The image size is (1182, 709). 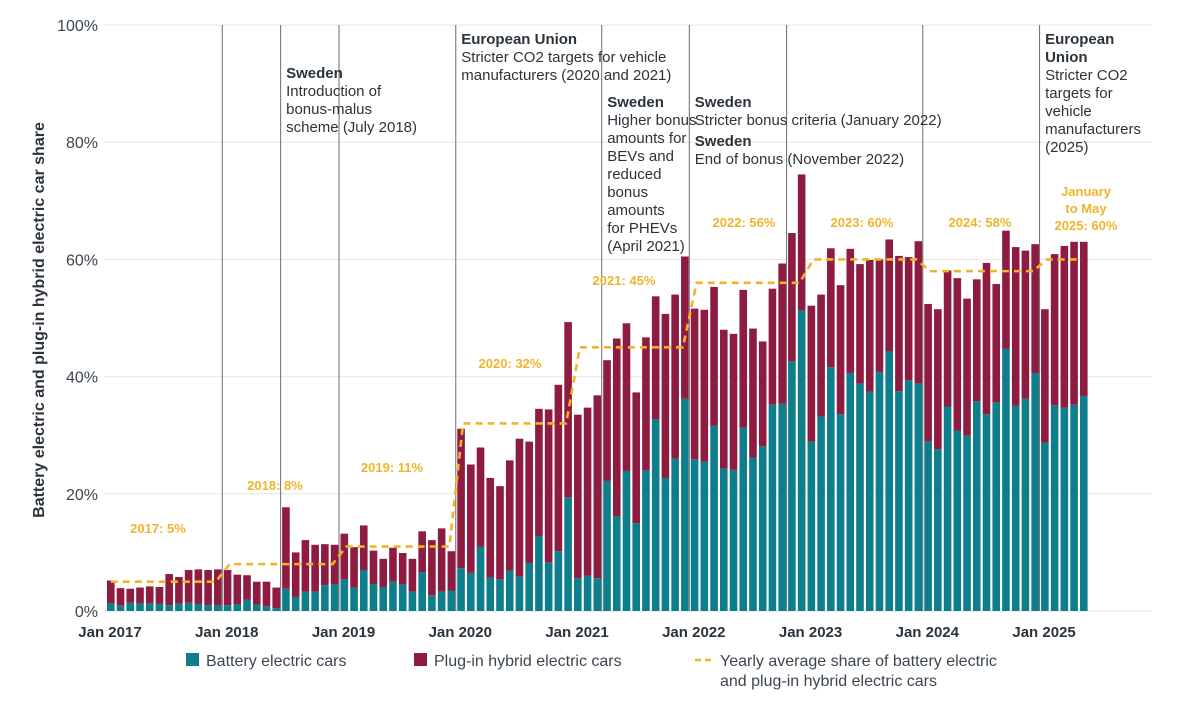 What do you see at coordinates (519, 39) in the screenshot?
I see `annotation-heading: European Union` at bounding box center [519, 39].